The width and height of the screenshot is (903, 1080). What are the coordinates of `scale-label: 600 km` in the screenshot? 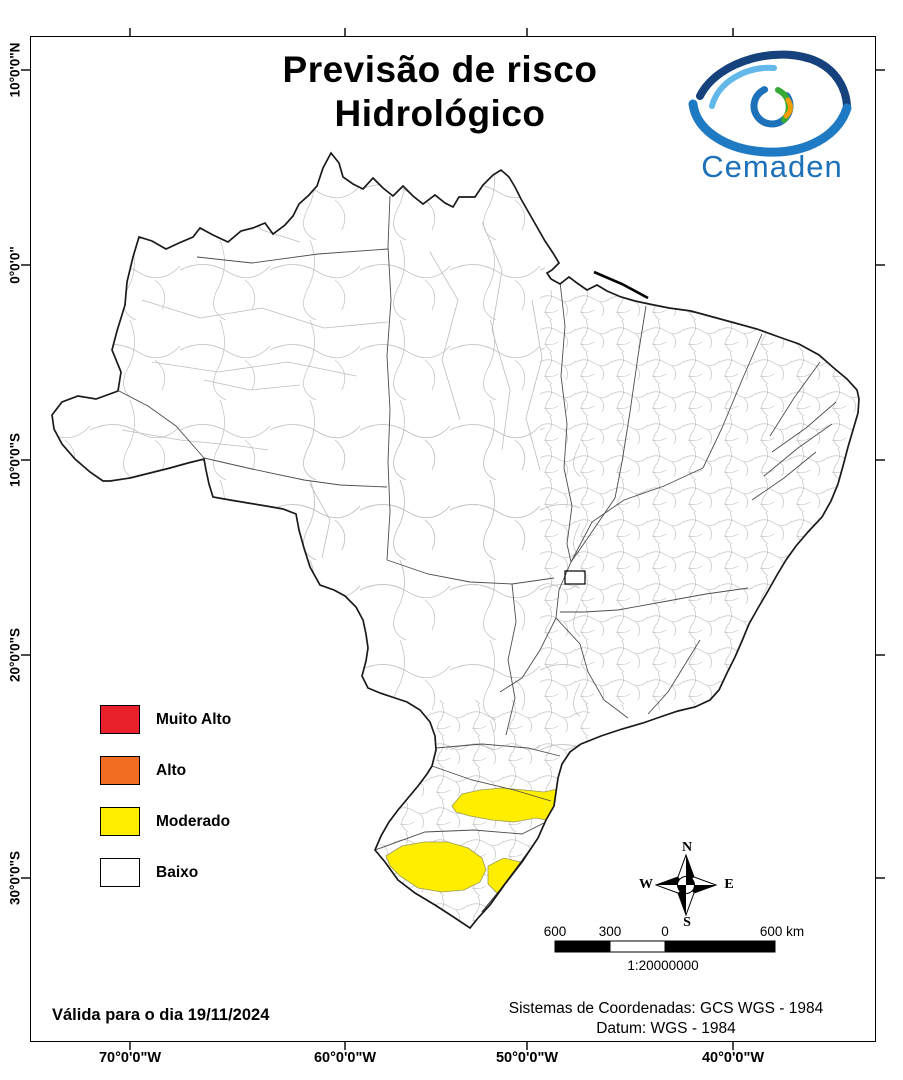 It's located at (782, 931).